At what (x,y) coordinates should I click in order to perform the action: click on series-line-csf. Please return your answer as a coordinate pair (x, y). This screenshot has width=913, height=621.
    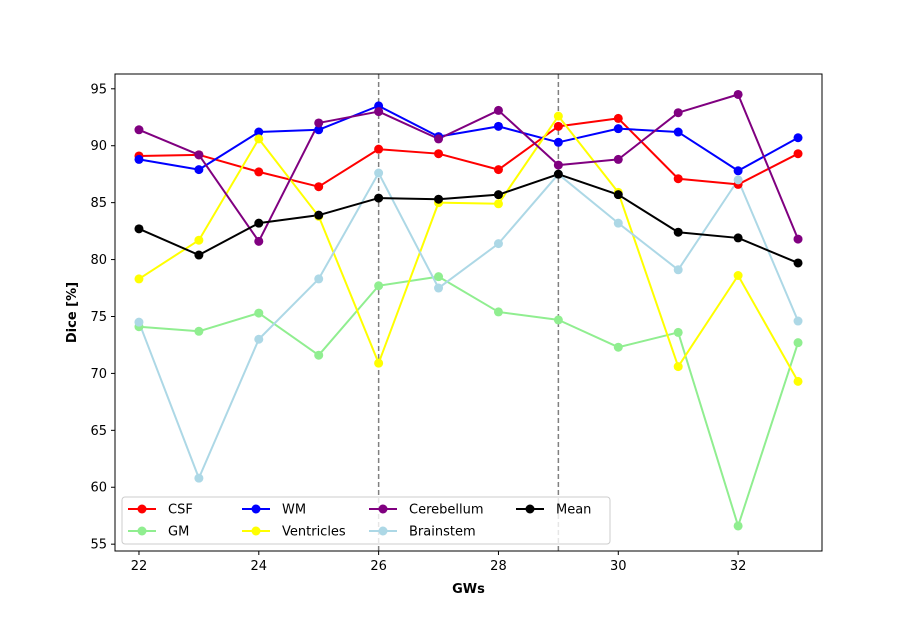
    Looking at the image, I should click on (468, 152).